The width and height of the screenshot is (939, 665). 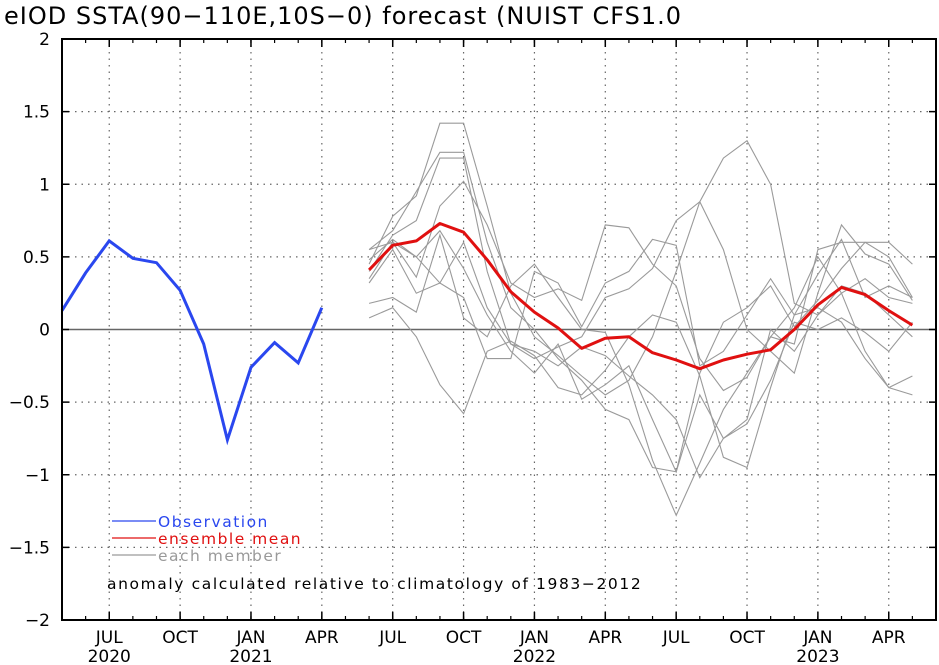 I want to click on y-tick-label: −1, so click(x=37, y=476).